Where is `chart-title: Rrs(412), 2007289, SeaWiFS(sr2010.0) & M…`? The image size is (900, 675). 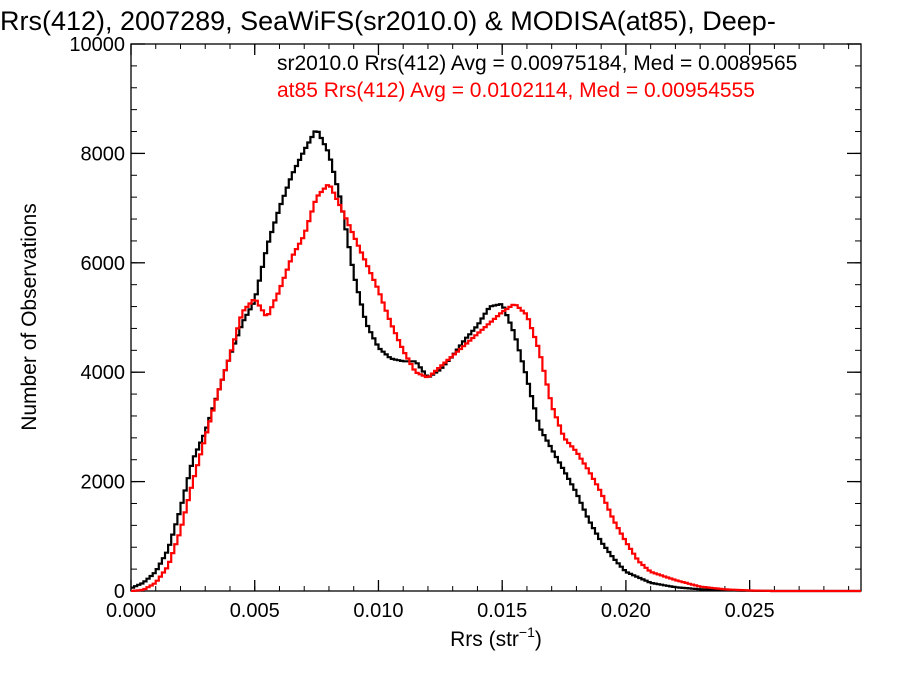
chart-title: Rrs(412), 2007289, SeaWiFS(sr2010.0) & M… is located at coordinates (388, 21).